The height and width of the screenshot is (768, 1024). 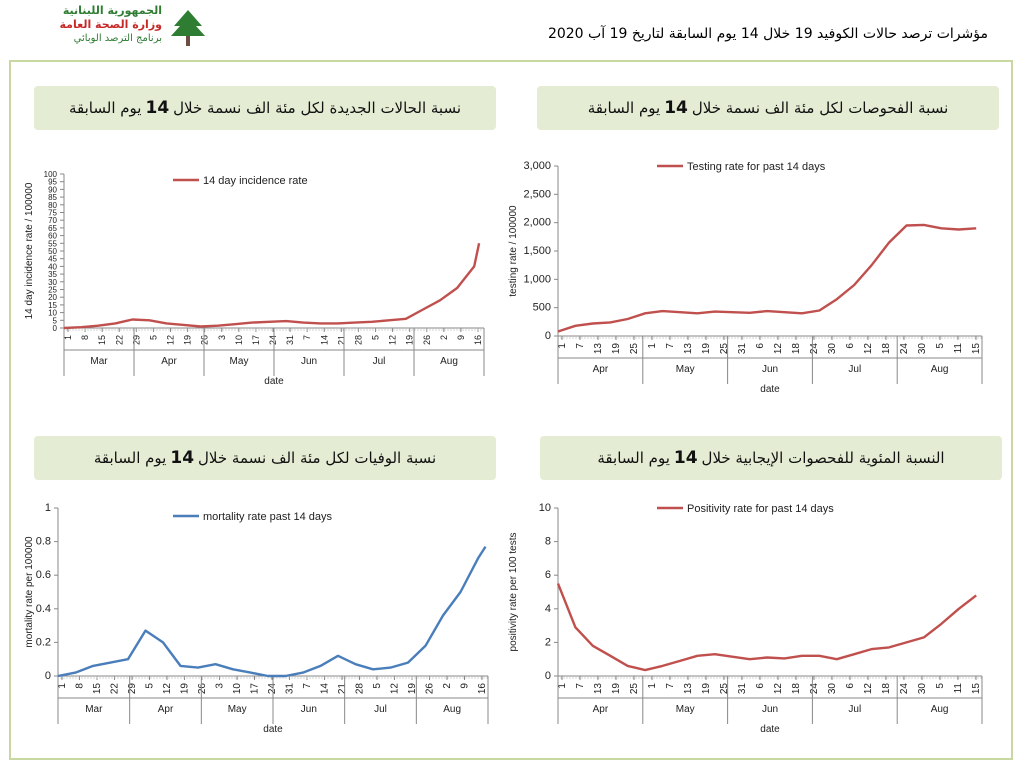 What do you see at coordinates (886, 349) in the screenshot?
I see `x-tick-label: 18` at bounding box center [886, 349].